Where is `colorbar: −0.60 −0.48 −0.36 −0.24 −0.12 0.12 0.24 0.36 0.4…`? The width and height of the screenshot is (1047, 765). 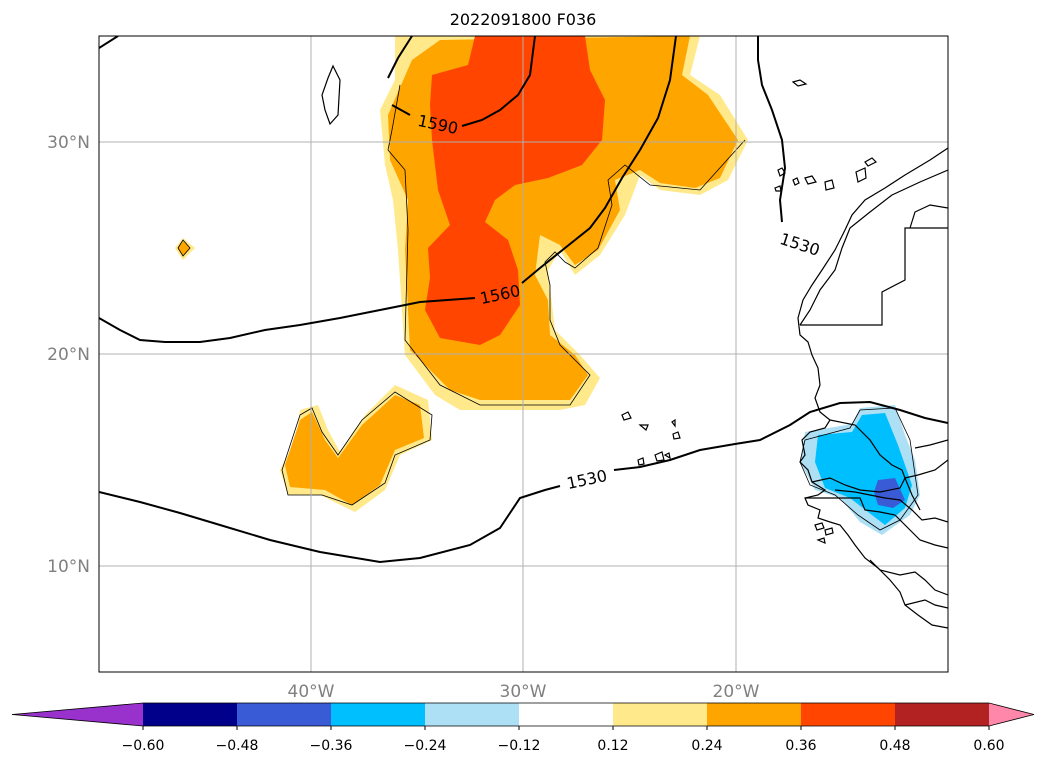 colorbar: −0.60 −0.48 −0.36 −0.24 −0.12 0.12 0.24 0.36 0.4… is located at coordinates (523, 728).